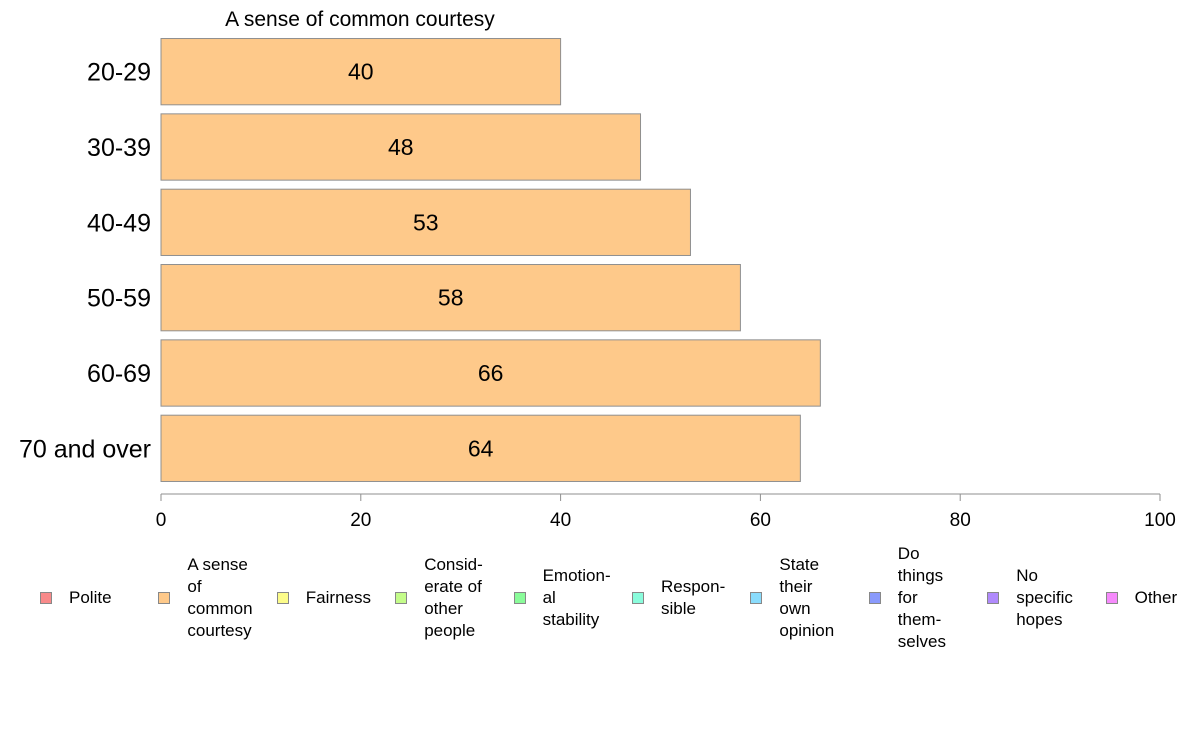  I want to click on legend-item: Fairness, so click(323, 598).